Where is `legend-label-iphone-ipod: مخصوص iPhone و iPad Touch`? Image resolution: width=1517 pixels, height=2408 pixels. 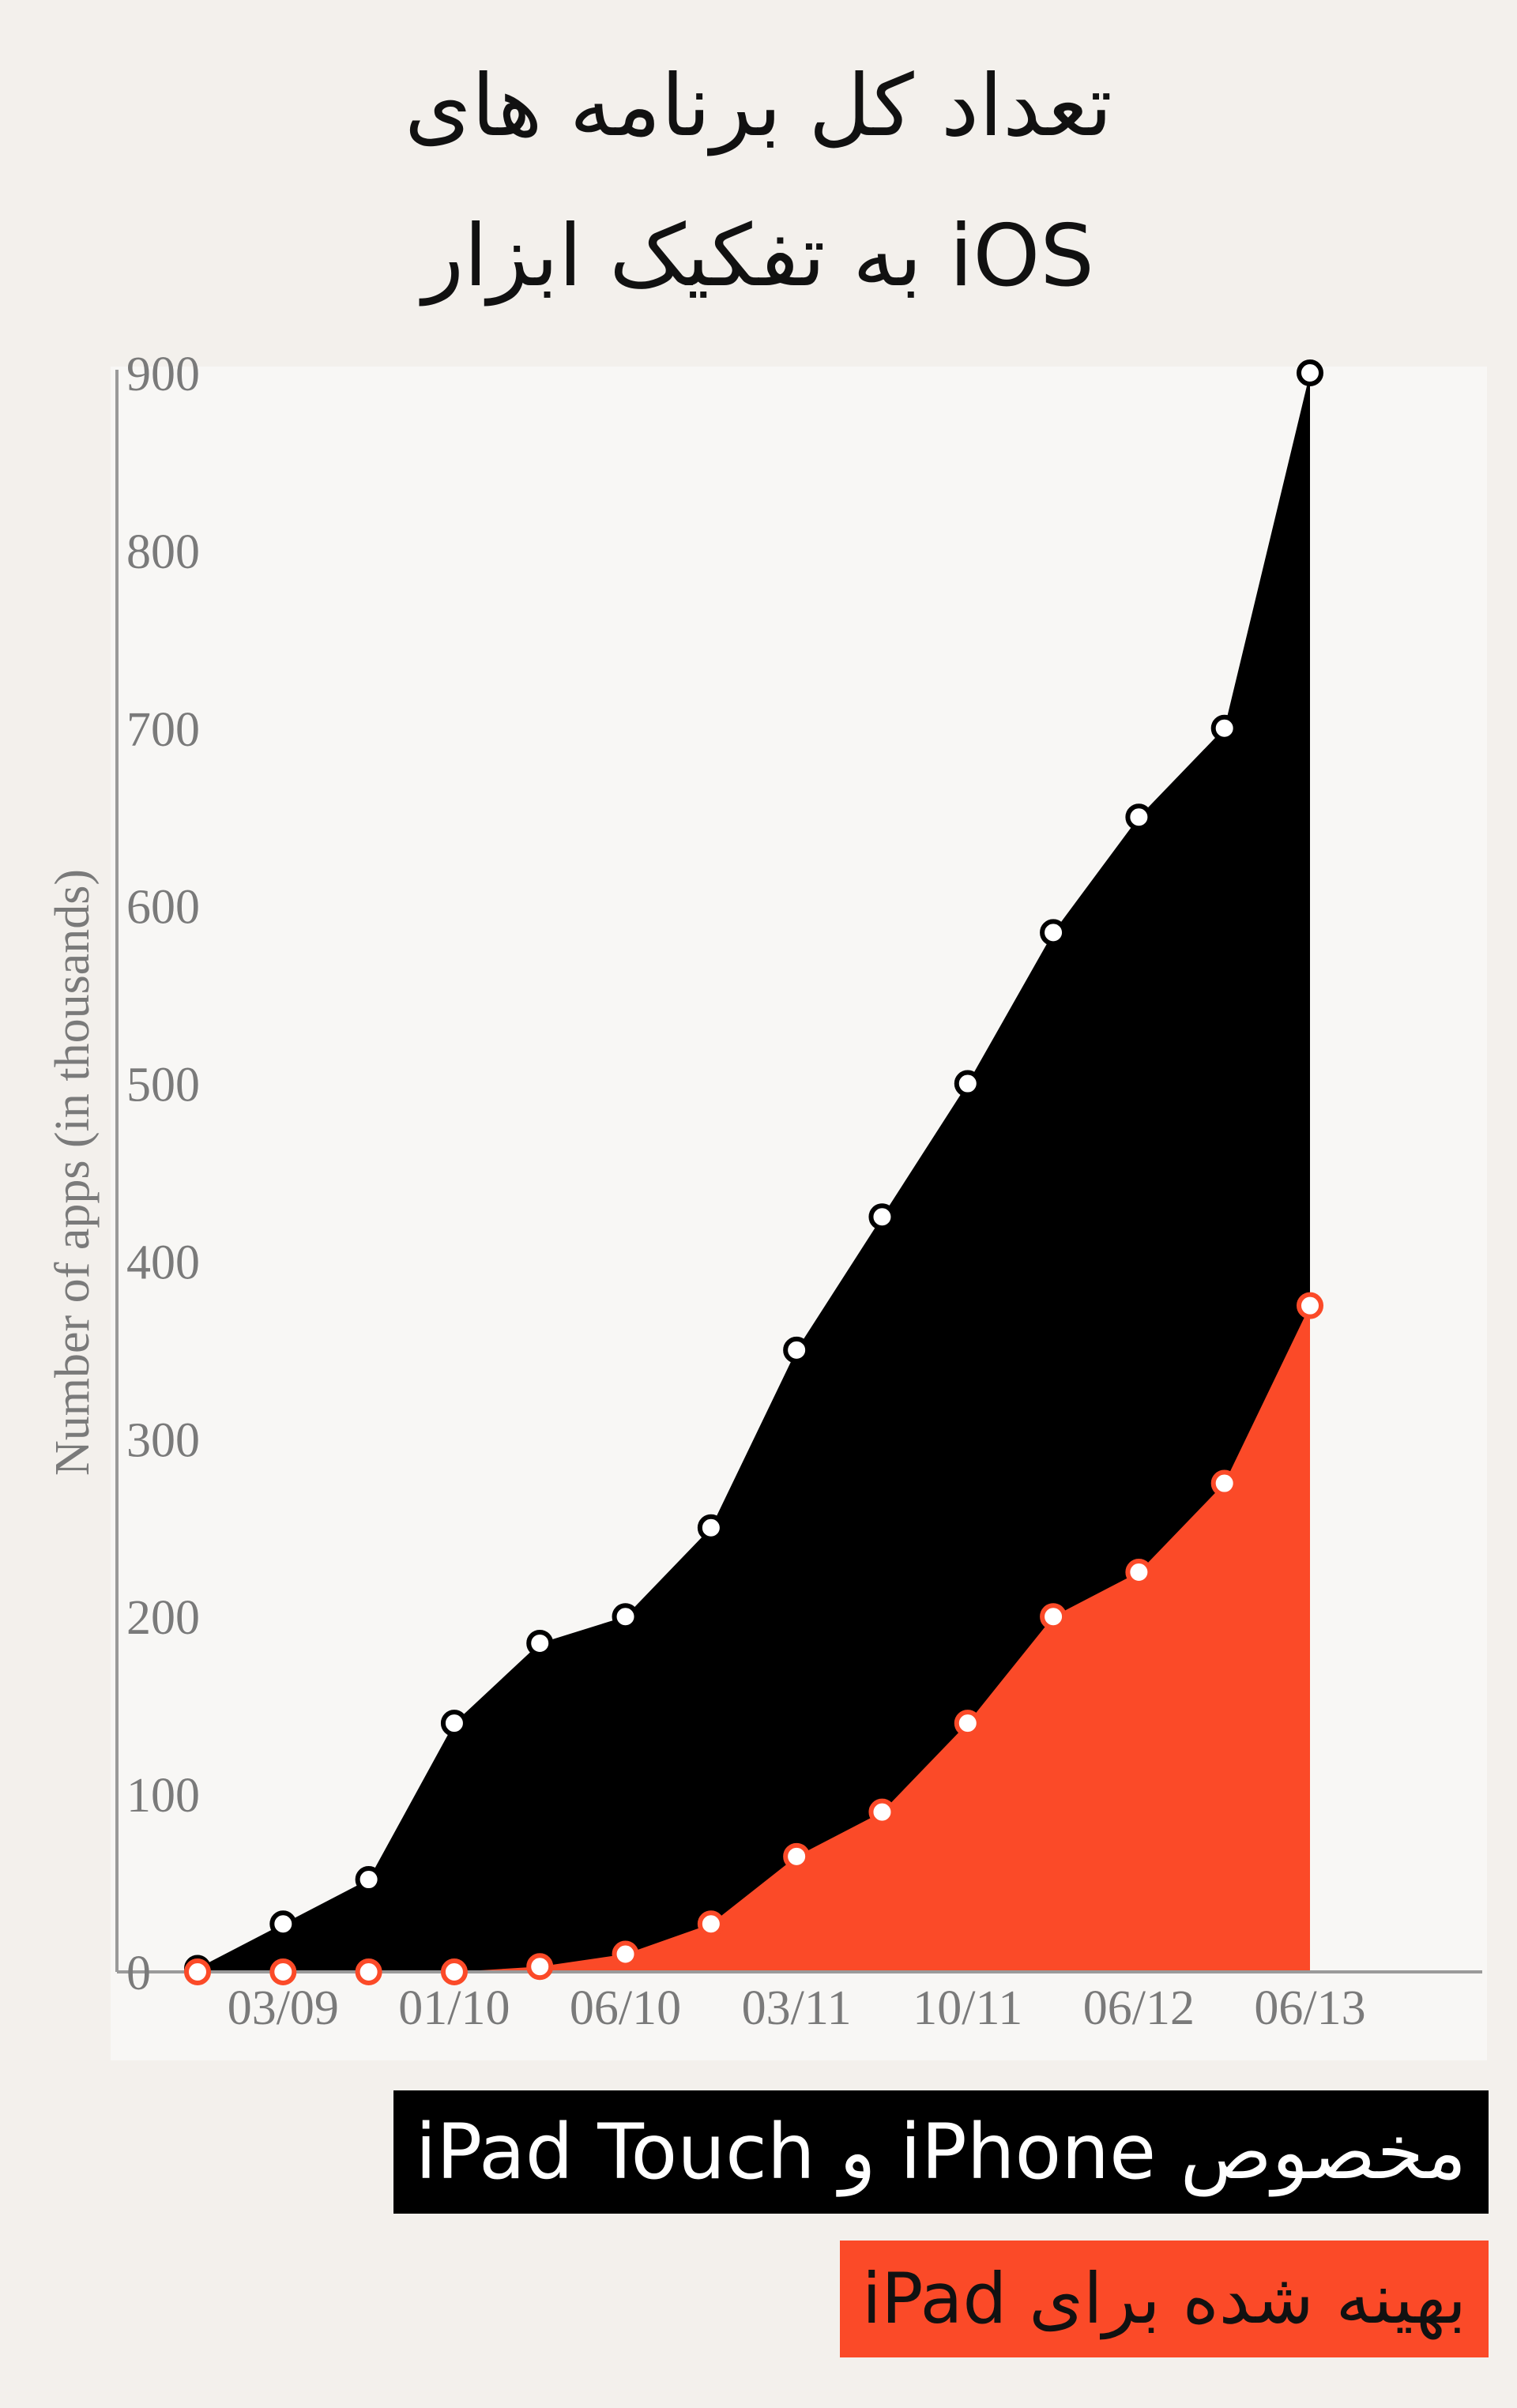
legend-label-iphone-ipod: مخصوص iPhone و iPad Touch is located at coordinates (941, 2152).